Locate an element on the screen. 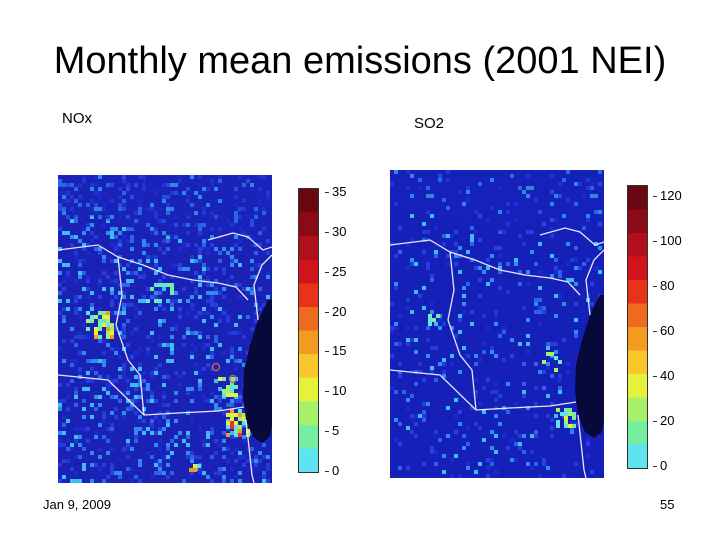 The image size is (720, 540). colorbar-tick-mark is located at coordinates (327, 232).